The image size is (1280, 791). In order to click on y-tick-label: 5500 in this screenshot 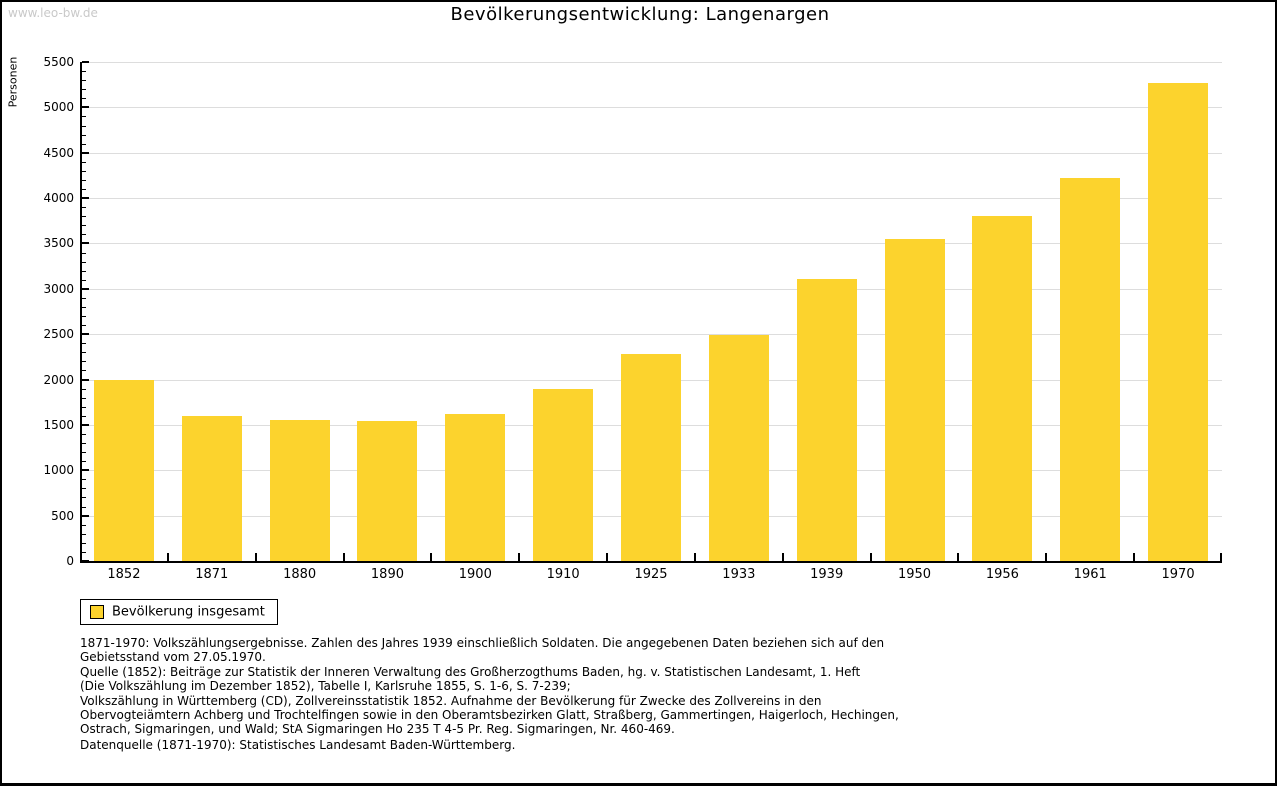, I will do `click(58, 62)`.